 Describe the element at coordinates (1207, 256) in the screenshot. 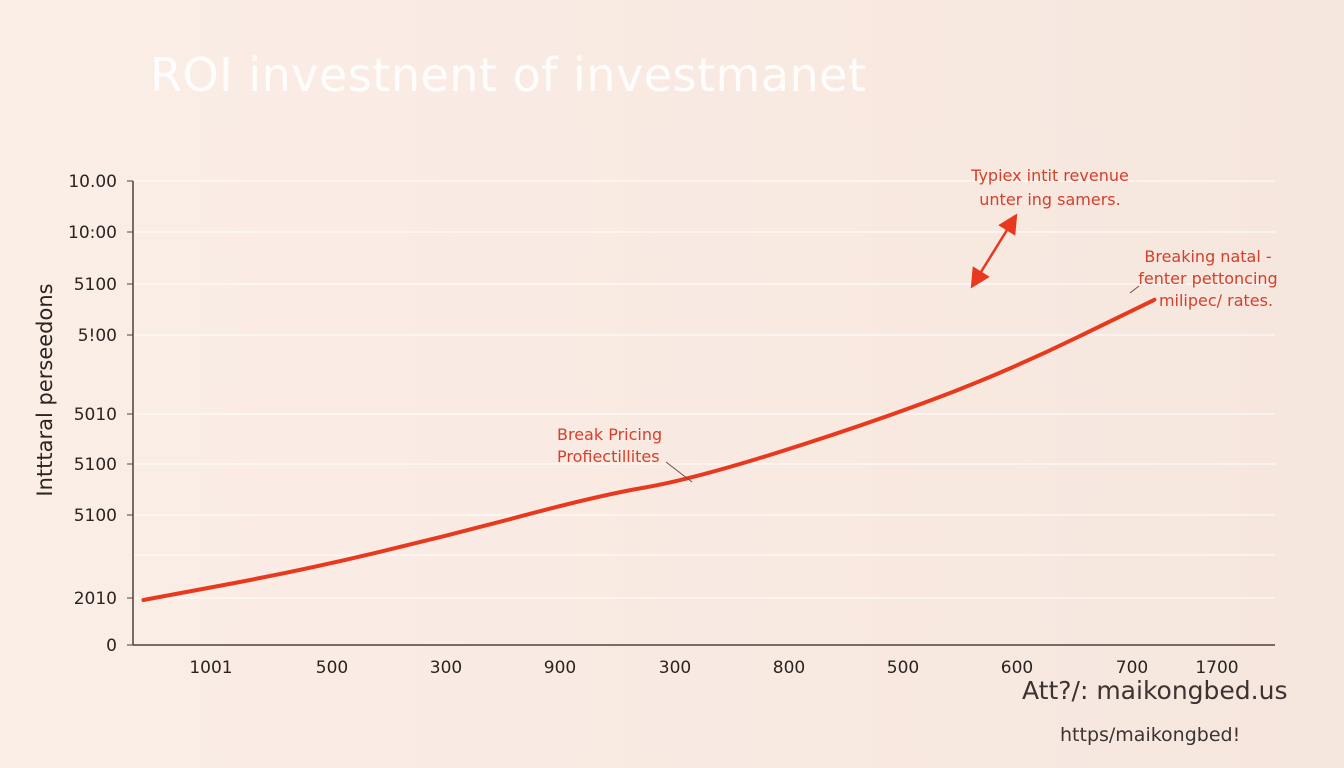

I see `annotation-line: Breaking natal -` at that location.